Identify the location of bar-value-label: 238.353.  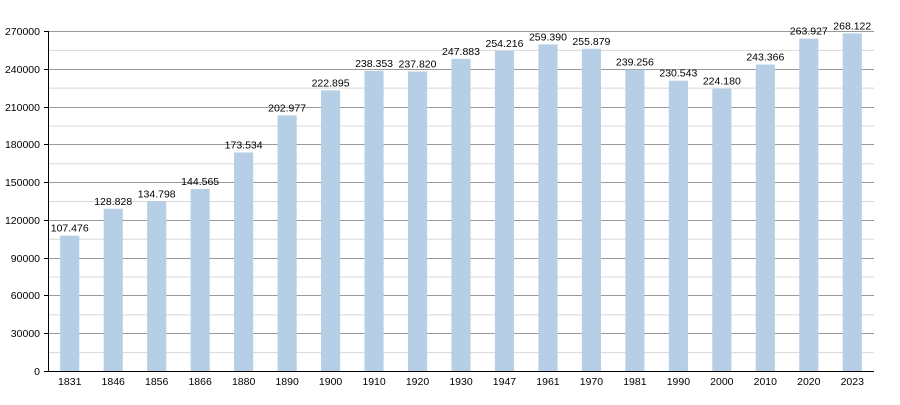
(374, 64).